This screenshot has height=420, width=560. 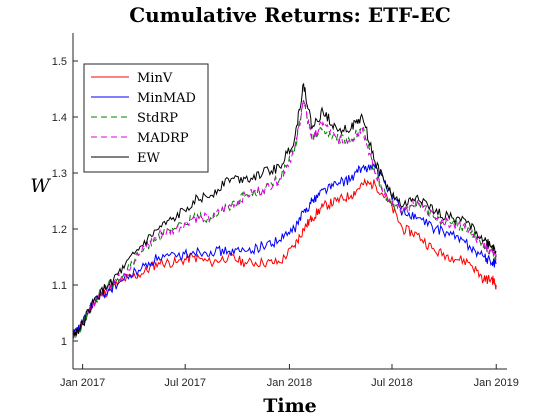 I want to click on y-tick-label: 1.5, so click(x=59, y=62).